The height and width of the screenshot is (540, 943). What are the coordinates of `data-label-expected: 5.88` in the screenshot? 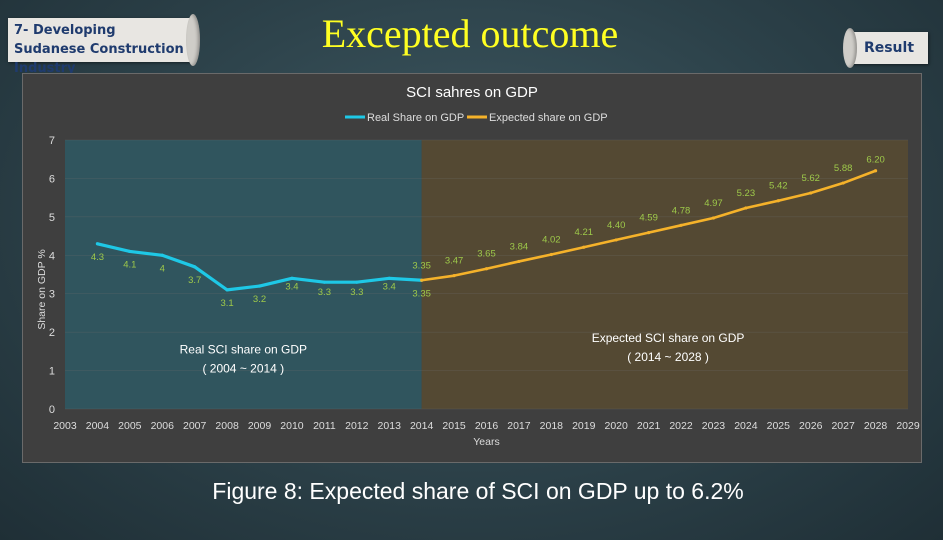 It's located at (843, 168).